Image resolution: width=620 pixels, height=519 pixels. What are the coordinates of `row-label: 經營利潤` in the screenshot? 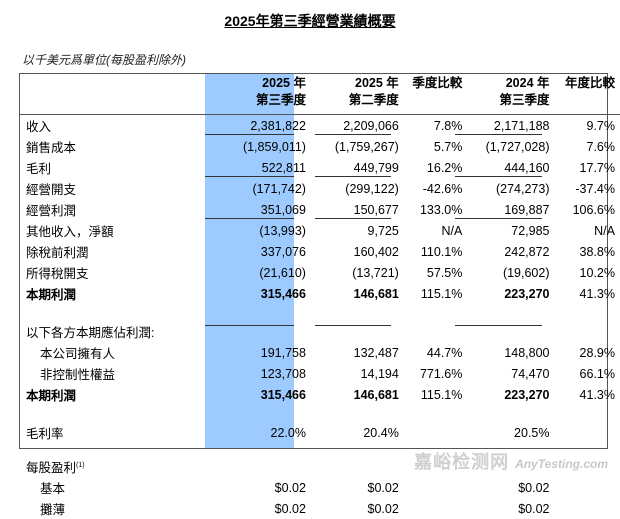 It's located at (121, 209).